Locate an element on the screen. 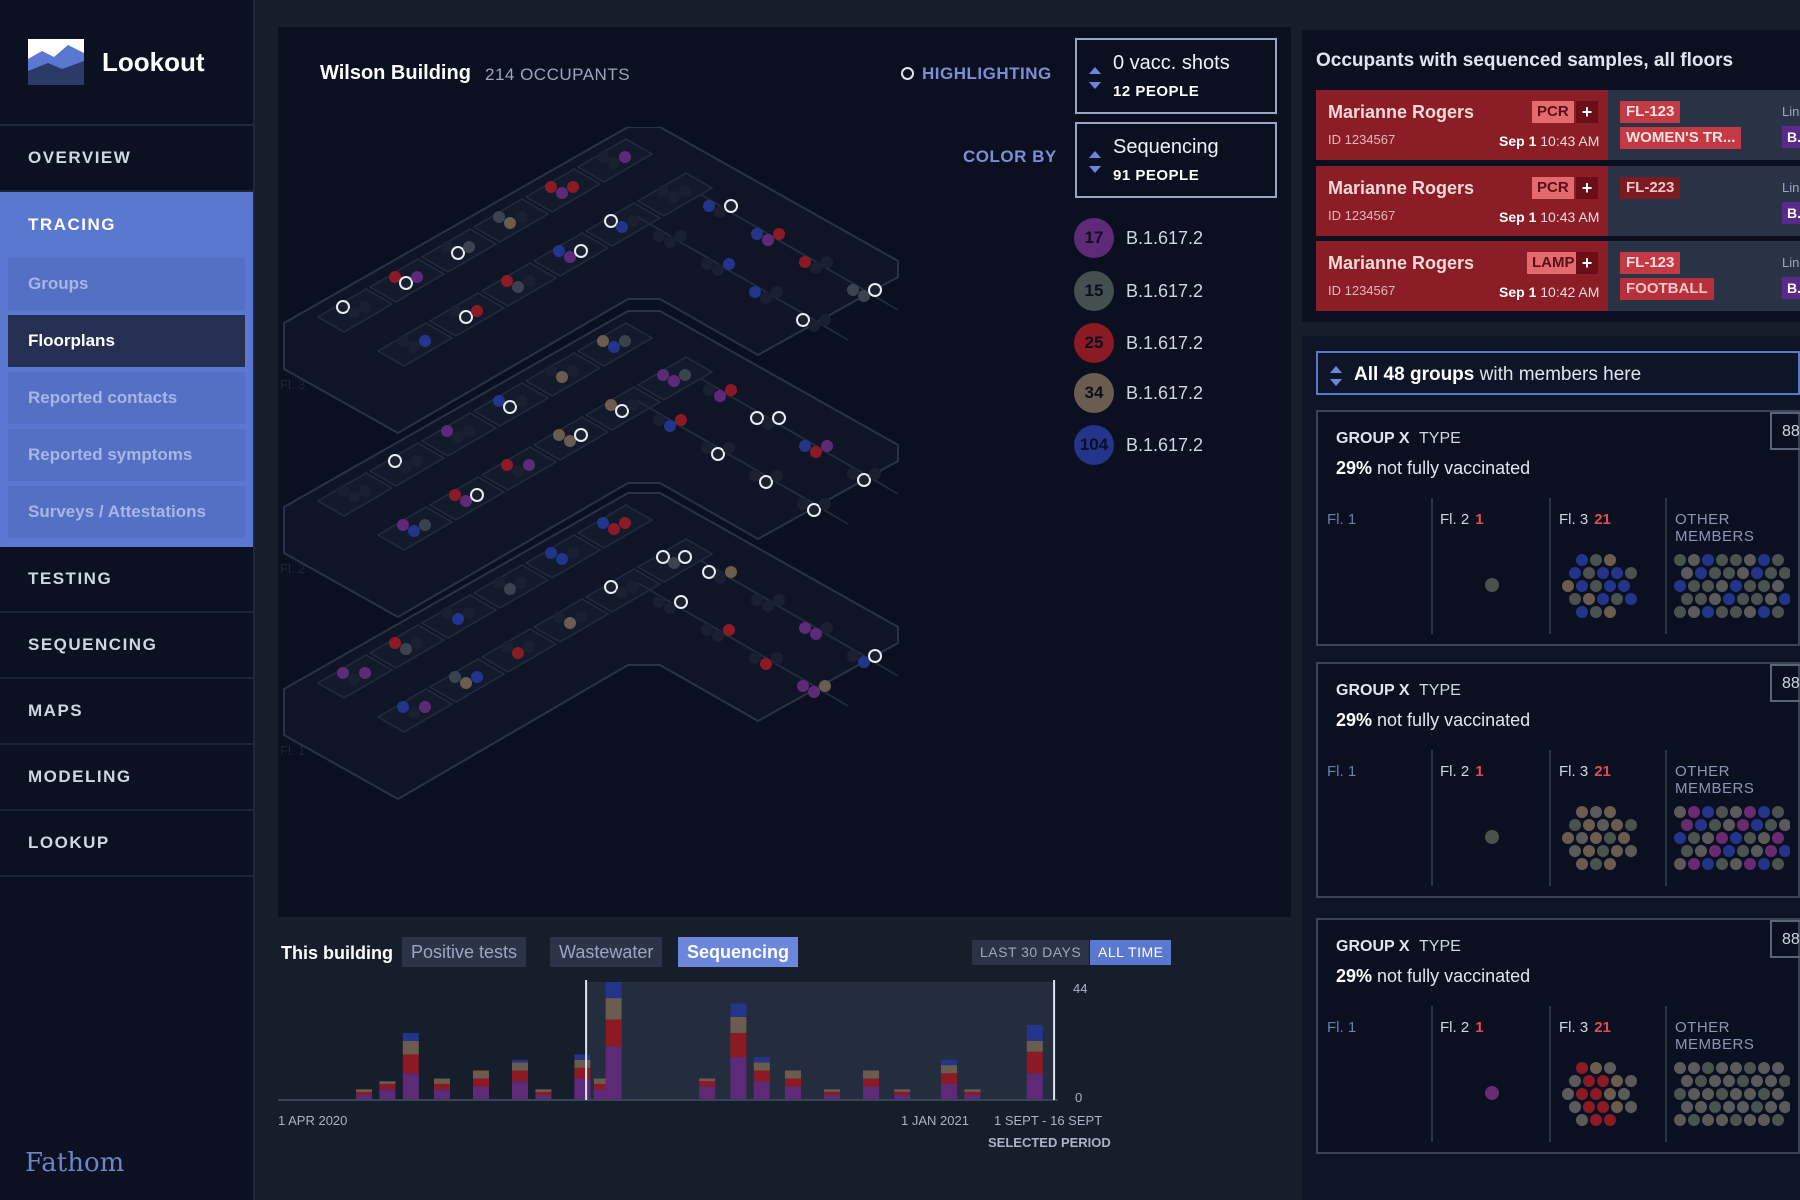 Image resolution: width=1800 pixels, height=1200 pixels. group-type: TYPE is located at coordinates (1440, 946).